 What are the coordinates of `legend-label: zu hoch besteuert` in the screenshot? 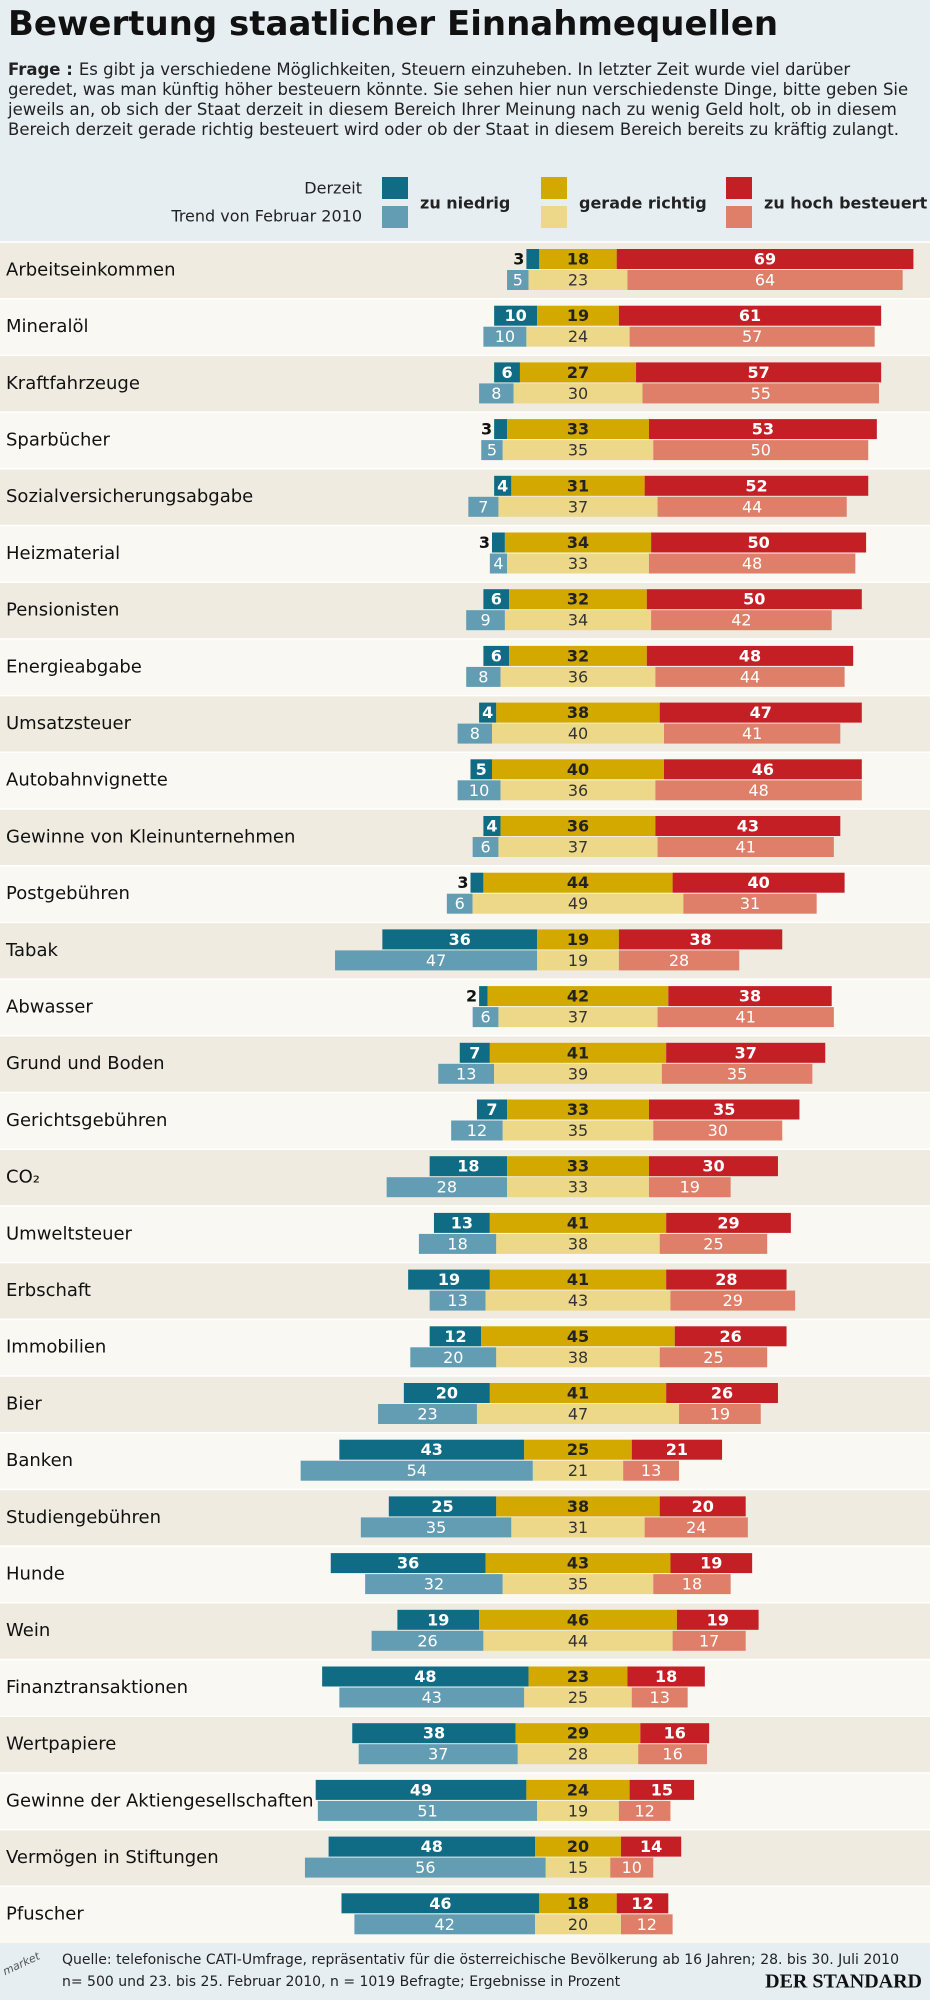 It's located at (846, 203).